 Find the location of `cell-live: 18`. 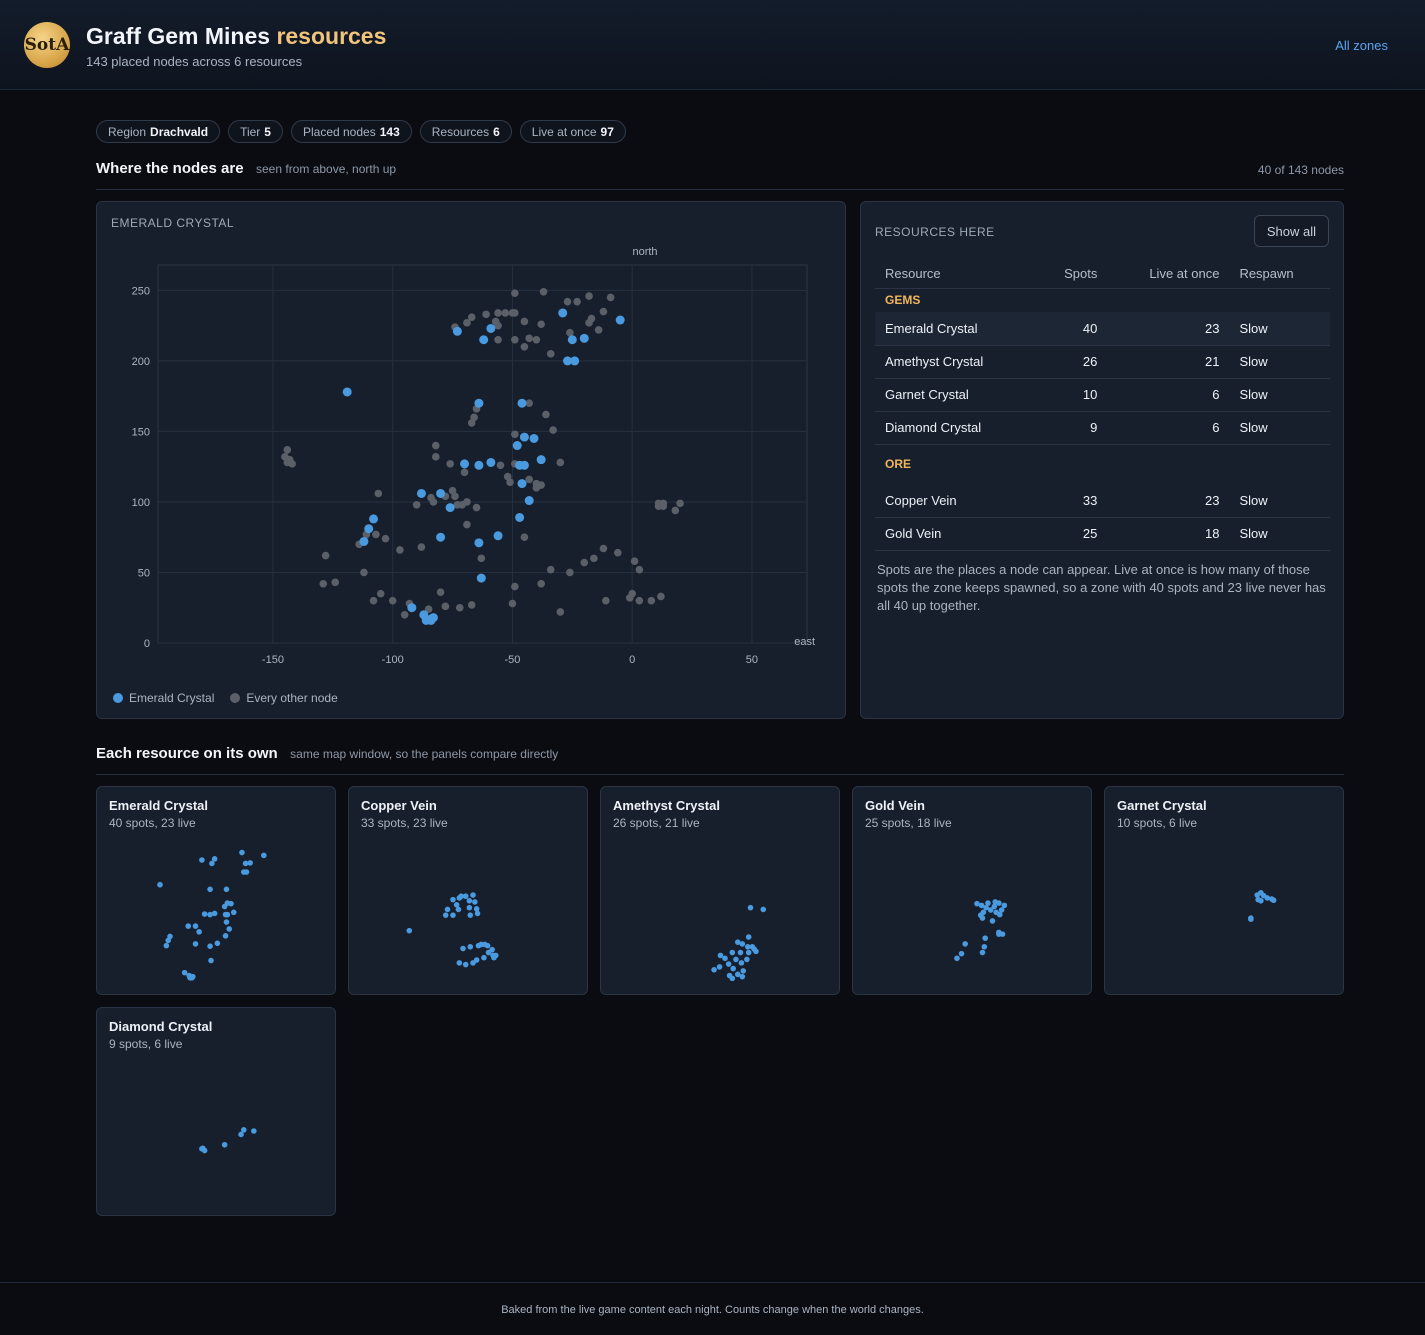

cell-live: 18 is located at coordinates (1168, 534).